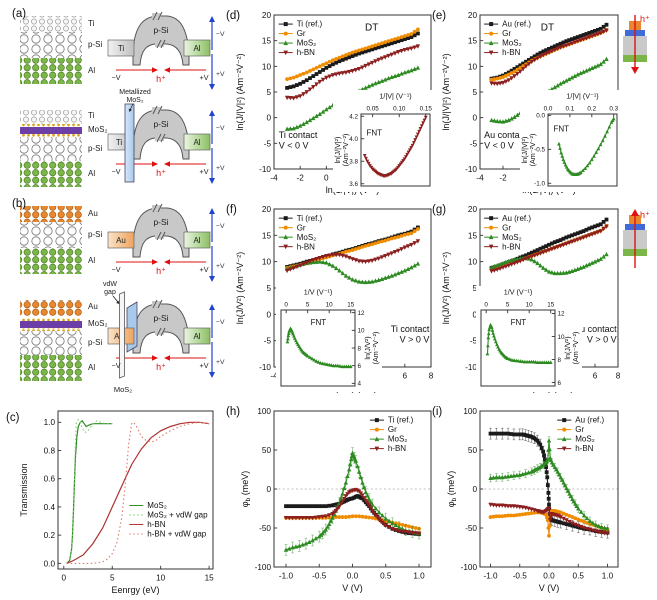 This screenshot has height=600, width=657. Describe the element at coordinates (446, 288) in the screenshot. I see `svg-text: ln(J/V²) (Am⁻²V⁻²)` at that location.